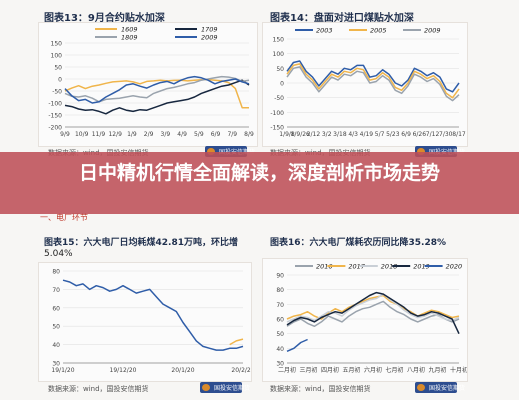  I want to click on series-line-2018, so click(373, 308).